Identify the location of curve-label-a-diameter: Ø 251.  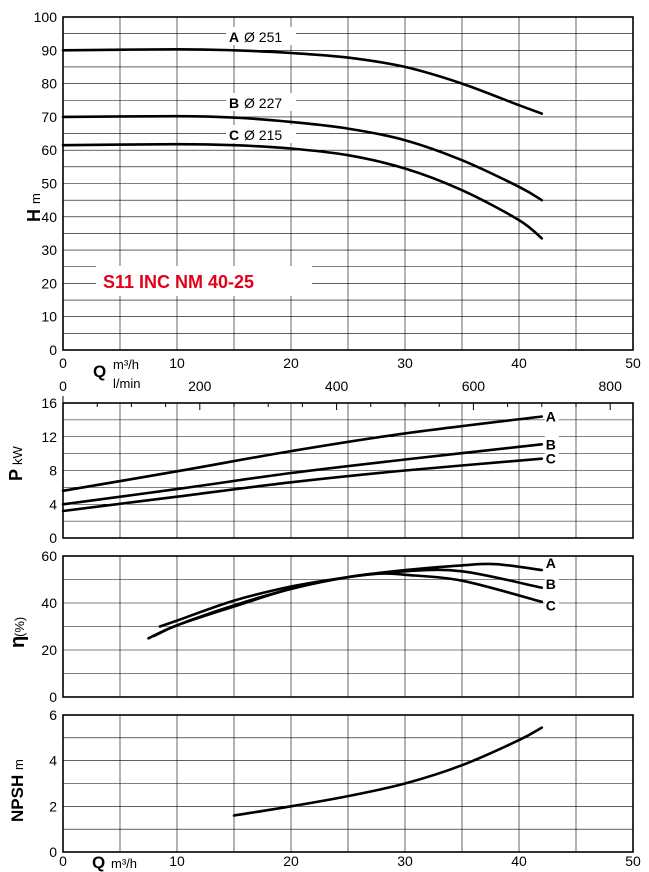
(263, 37).